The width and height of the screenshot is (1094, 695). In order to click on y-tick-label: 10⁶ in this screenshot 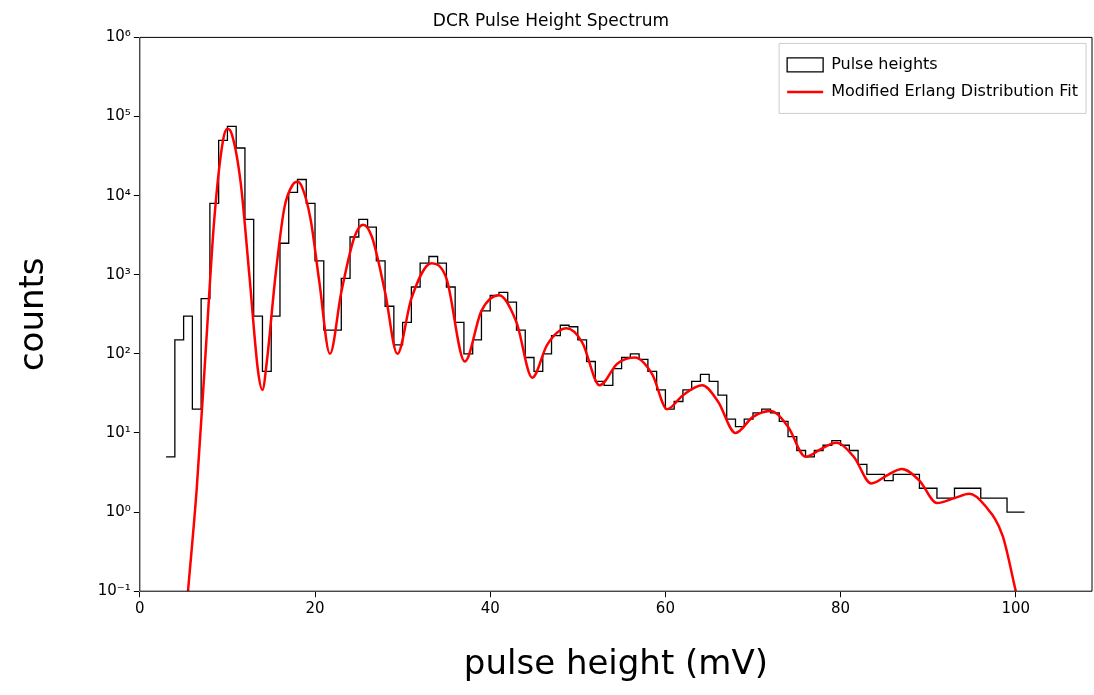, I will do `click(118, 36)`.